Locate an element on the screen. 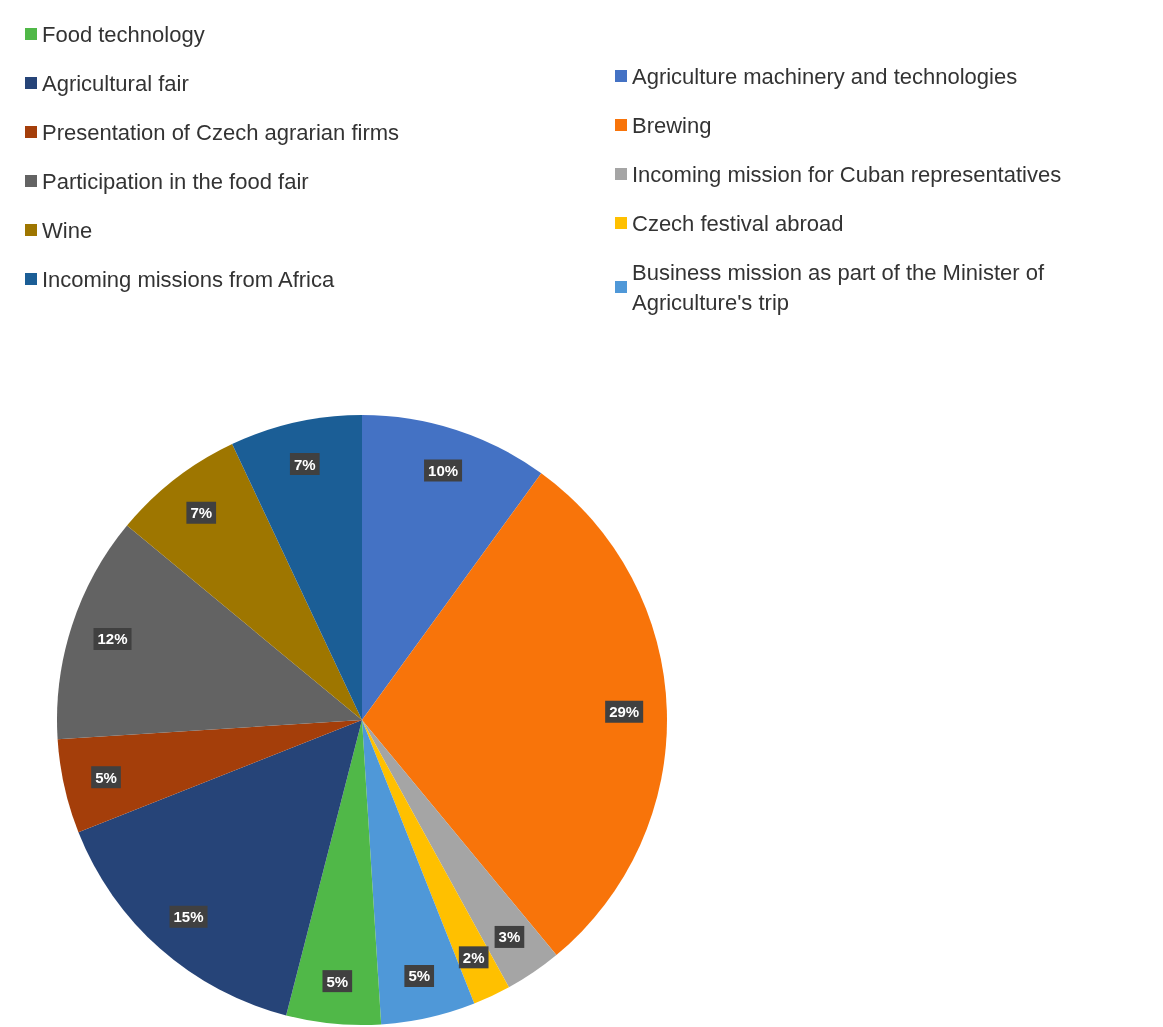  data-label: 29% is located at coordinates (624, 712).